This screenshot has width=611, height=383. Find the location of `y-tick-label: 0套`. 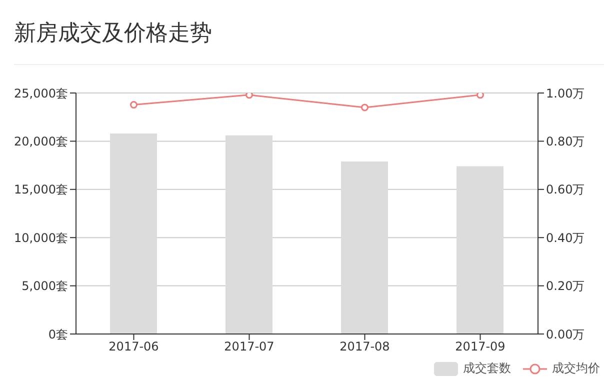

y-tick-label: 0套 is located at coordinates (58, 334).